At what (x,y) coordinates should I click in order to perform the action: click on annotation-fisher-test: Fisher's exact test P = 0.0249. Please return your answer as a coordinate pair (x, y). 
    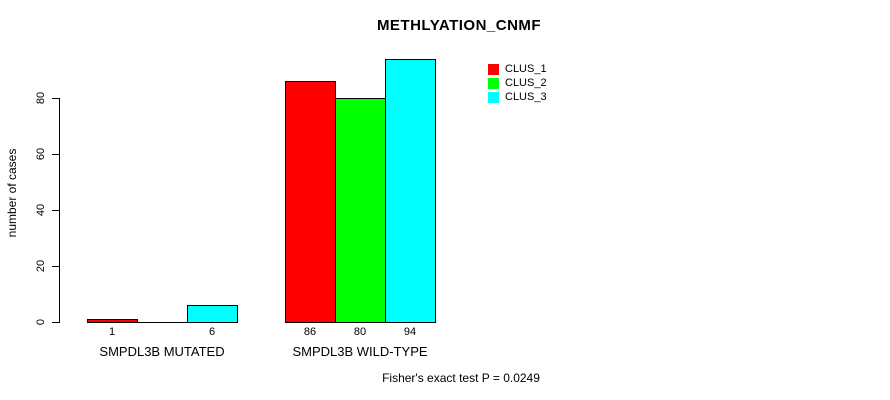
    Looking at the image, I should click on (461, 378).